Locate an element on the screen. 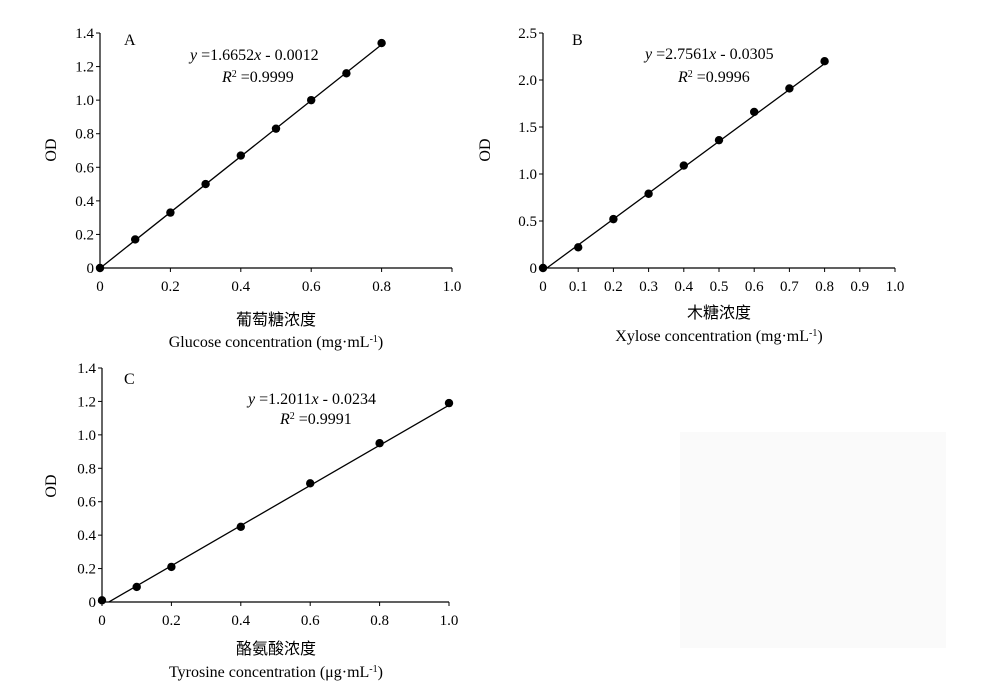 The image size is (1000, 696). x-axis-label-en: Glucose concentration (mg·mL-1) is located at coordinates (276, 343).